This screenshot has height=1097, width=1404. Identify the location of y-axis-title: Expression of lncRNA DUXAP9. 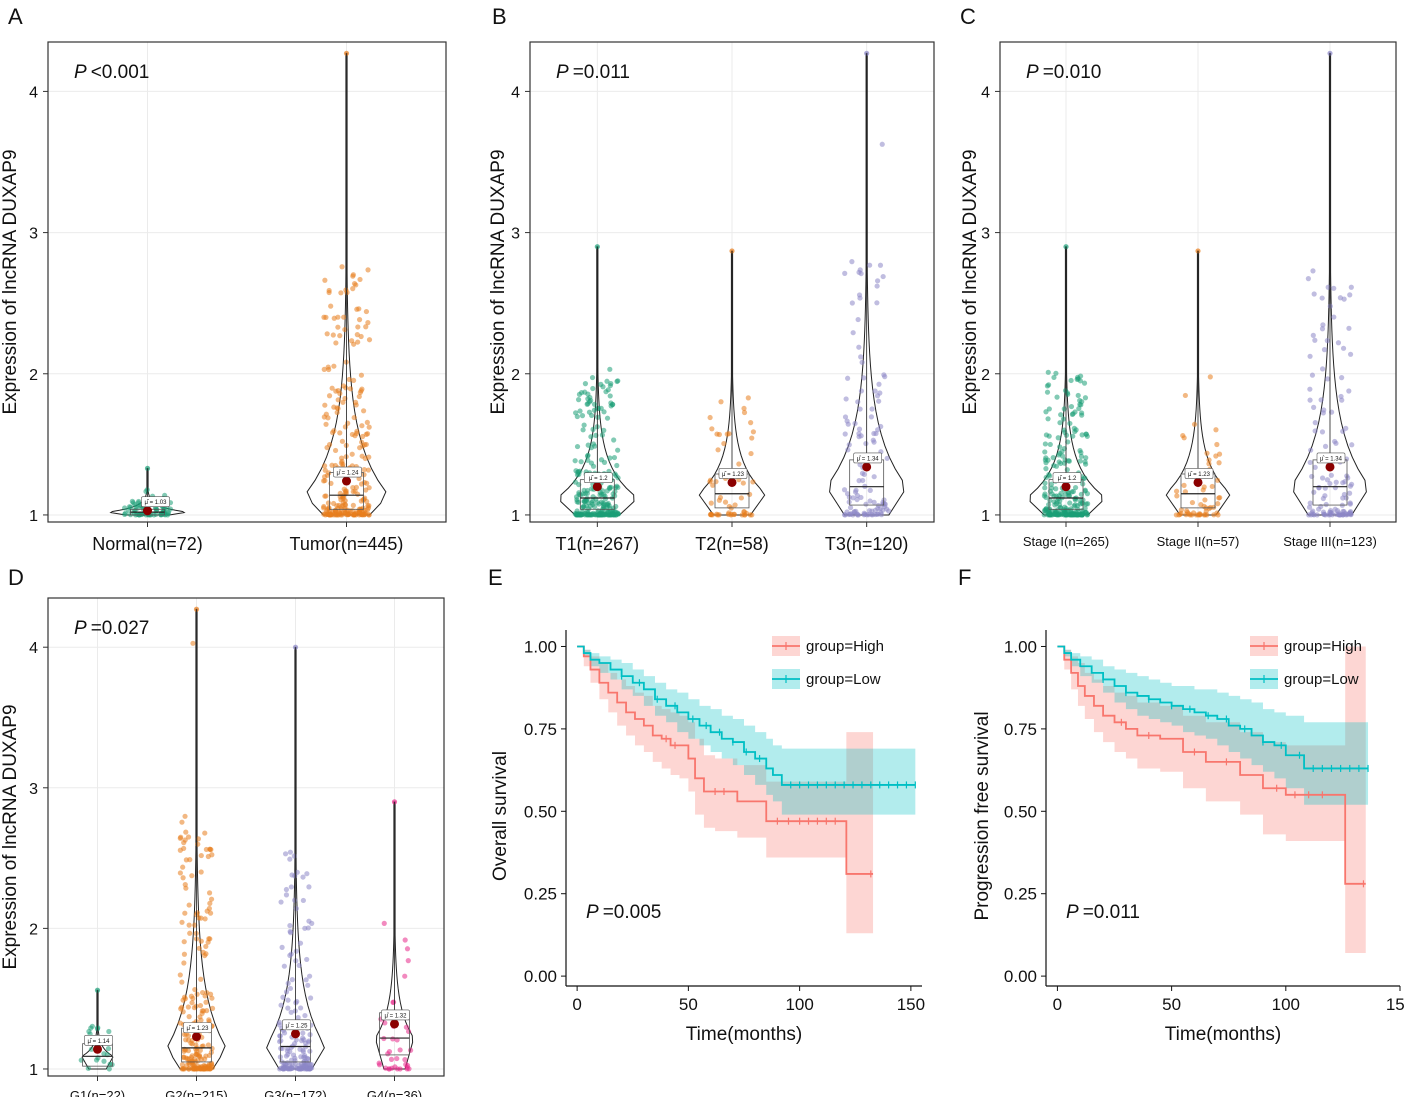
(970, 281).